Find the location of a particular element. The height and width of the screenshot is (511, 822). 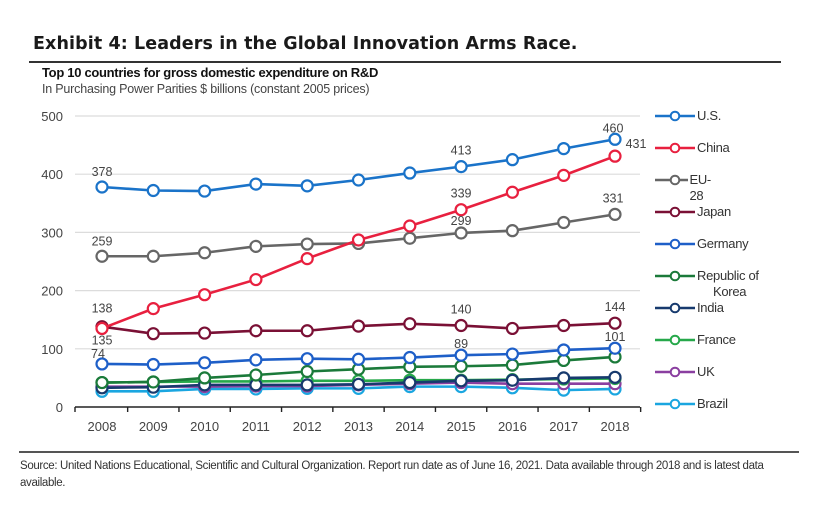

y-tick-label: 0 is located at coordinates (59, 407).